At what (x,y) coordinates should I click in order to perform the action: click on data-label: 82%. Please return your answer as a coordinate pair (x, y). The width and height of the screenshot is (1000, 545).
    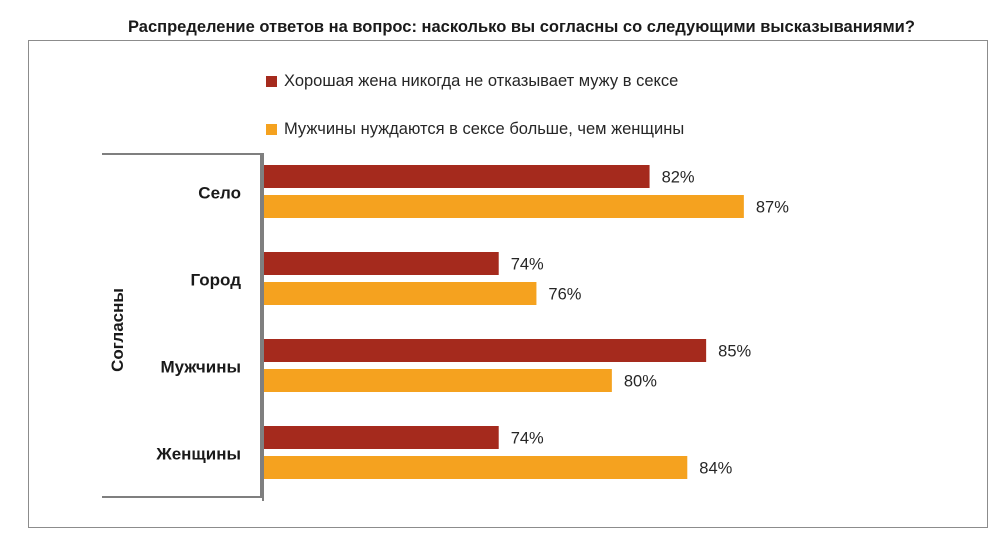
    Looking at the image, I should click on (678, 178).